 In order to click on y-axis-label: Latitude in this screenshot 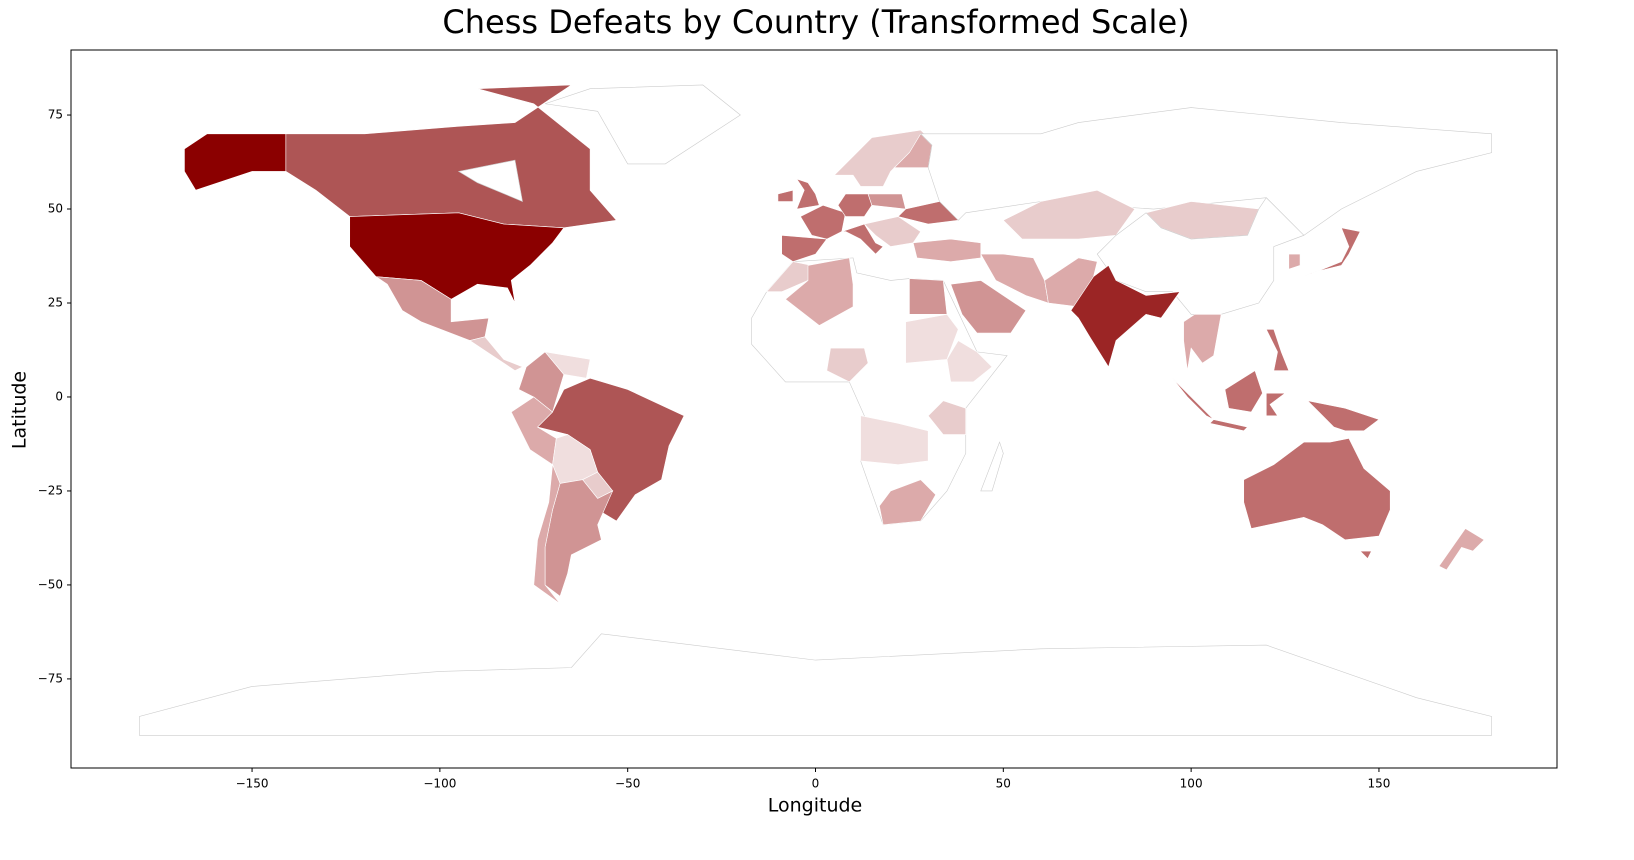, I will do `click(20, 410)`.